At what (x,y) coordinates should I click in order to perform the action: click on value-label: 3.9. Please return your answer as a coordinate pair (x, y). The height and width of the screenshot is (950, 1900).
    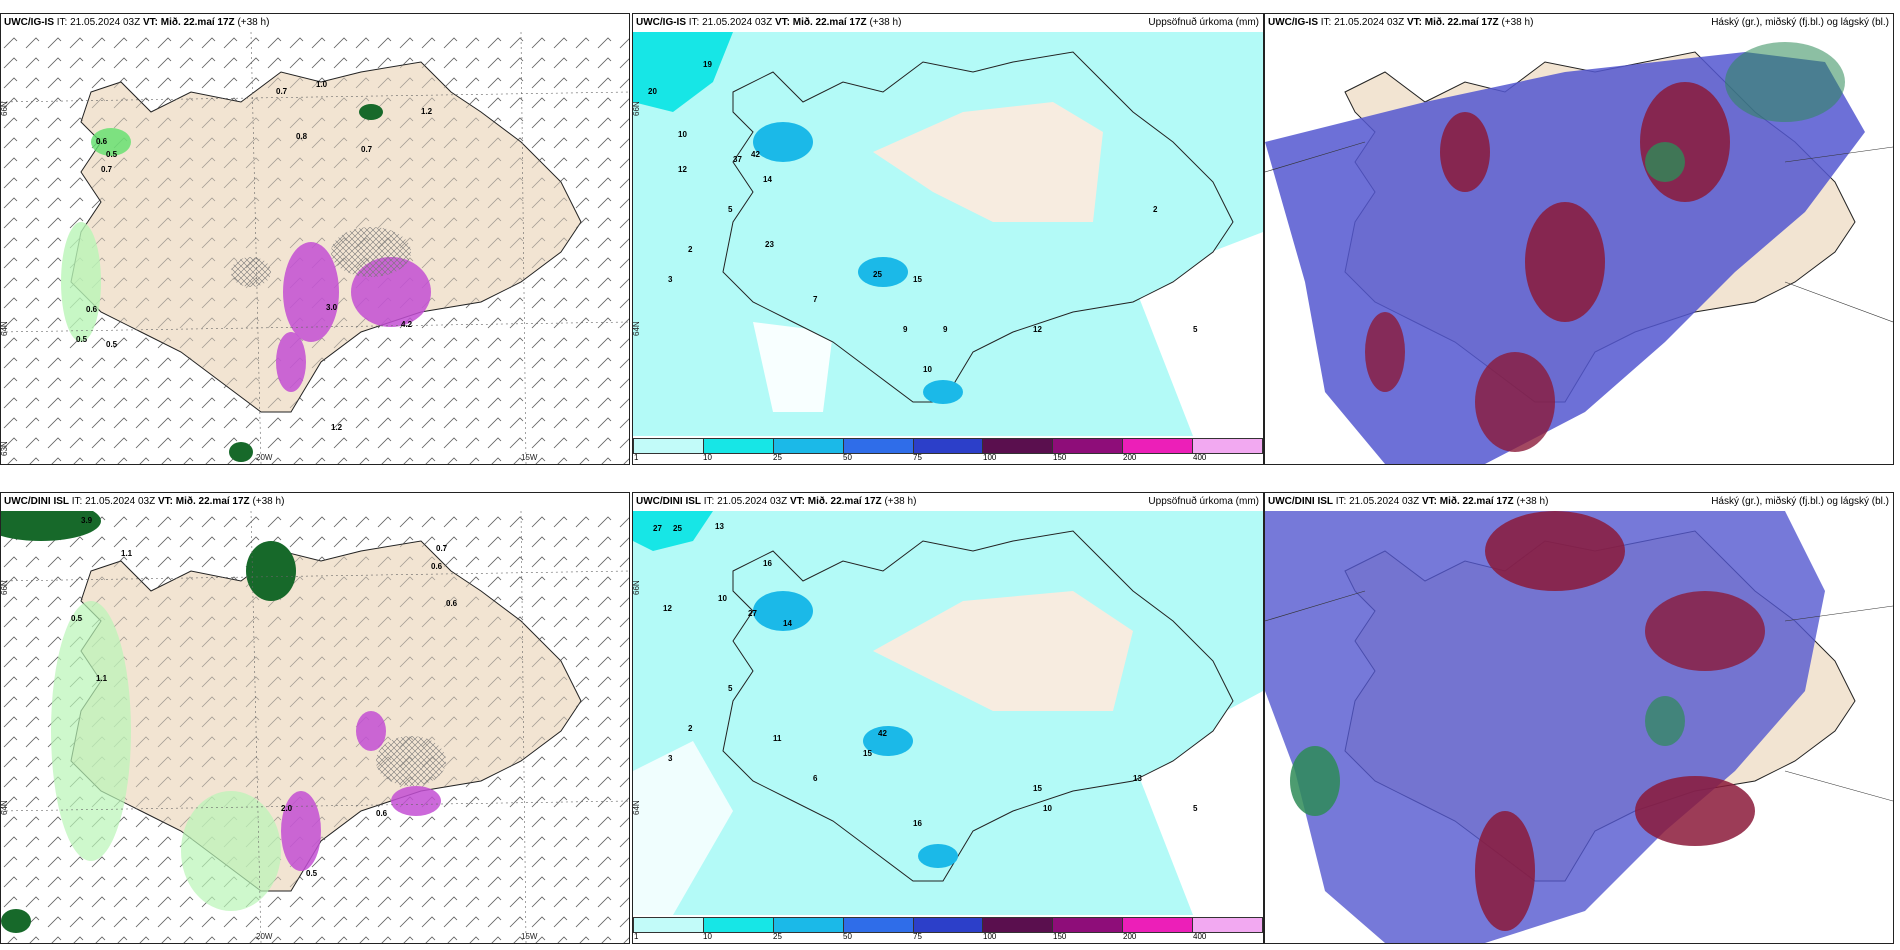
    Looking at the image, I should click on (87, 520).